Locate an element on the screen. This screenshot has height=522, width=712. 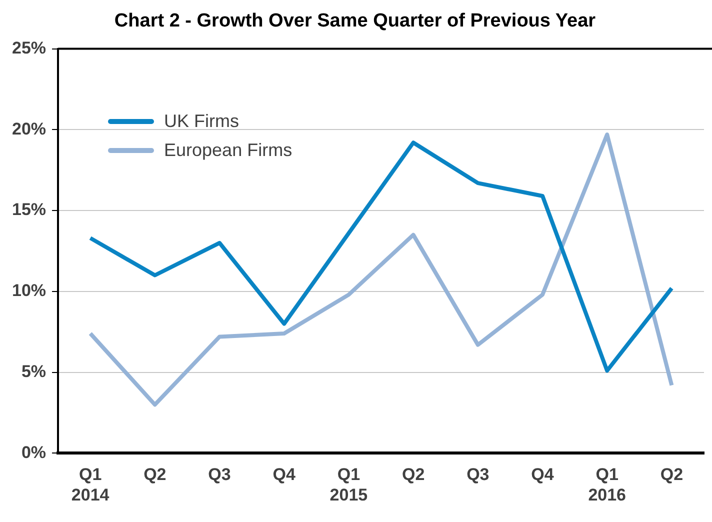
y-tick-label: 15% is located at coordinates (29, 210).